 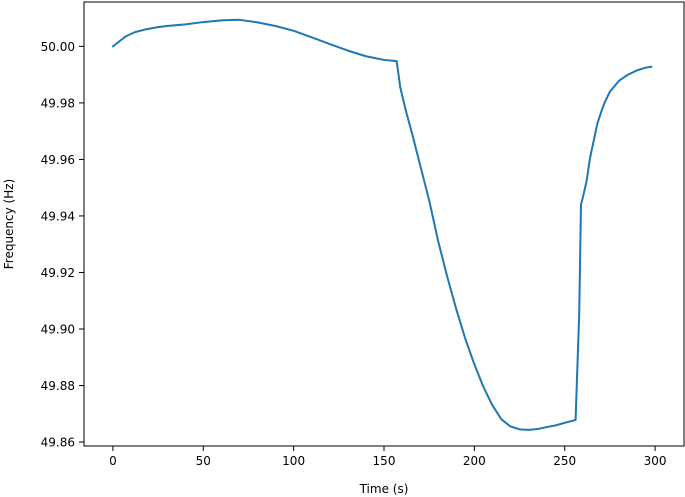 What do you see at coordinates (474, 461) in the screenshot?
I see `x-tick-label: 200` at bounding box center [474, 461].